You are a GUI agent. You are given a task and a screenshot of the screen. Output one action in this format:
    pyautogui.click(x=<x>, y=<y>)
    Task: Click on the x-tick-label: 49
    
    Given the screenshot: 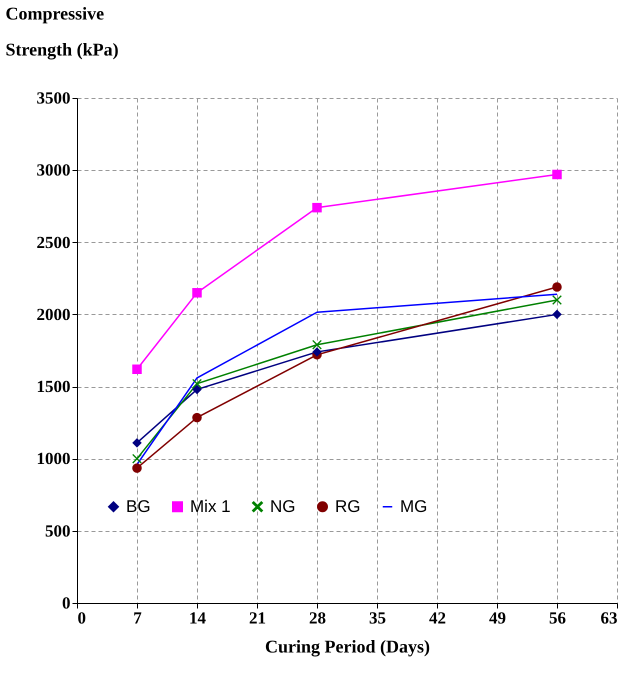 What is the action you would take?
    pyautogui.click(x=497, y=618)
    